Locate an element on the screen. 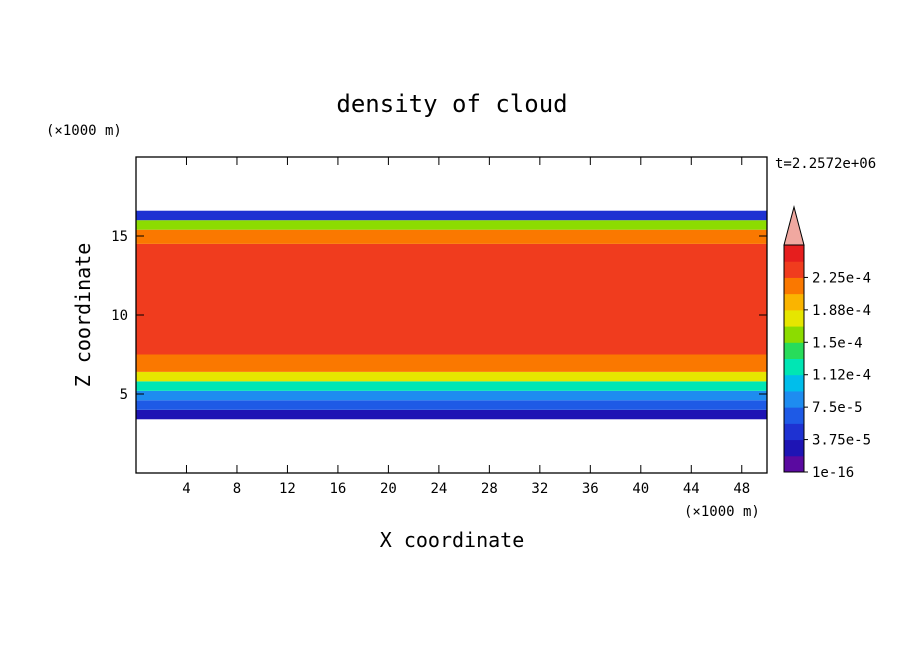 This screenshot has width=904, height=654. x-tick-label: 16 is located at coordinates (337, 489).